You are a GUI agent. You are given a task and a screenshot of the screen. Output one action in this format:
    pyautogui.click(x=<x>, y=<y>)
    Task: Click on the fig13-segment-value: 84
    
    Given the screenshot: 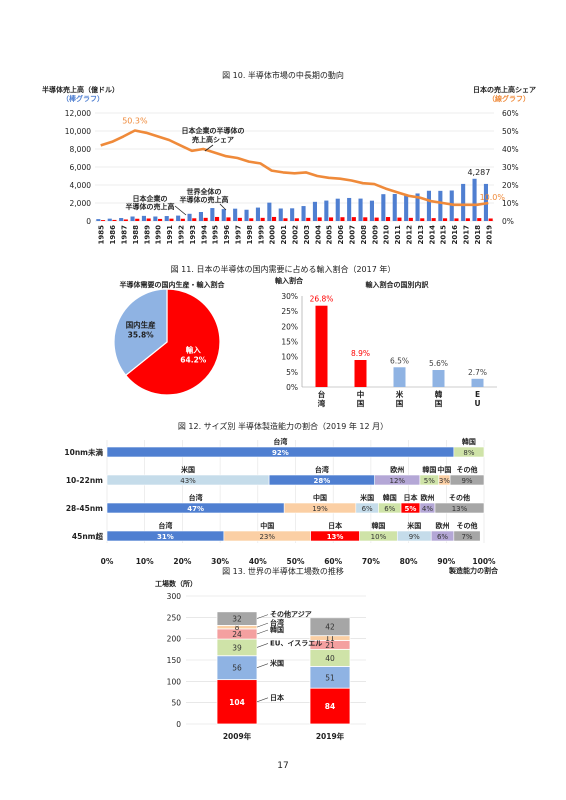 What is the action you would take?
    pyautogui.click(x=330, y=706)
    